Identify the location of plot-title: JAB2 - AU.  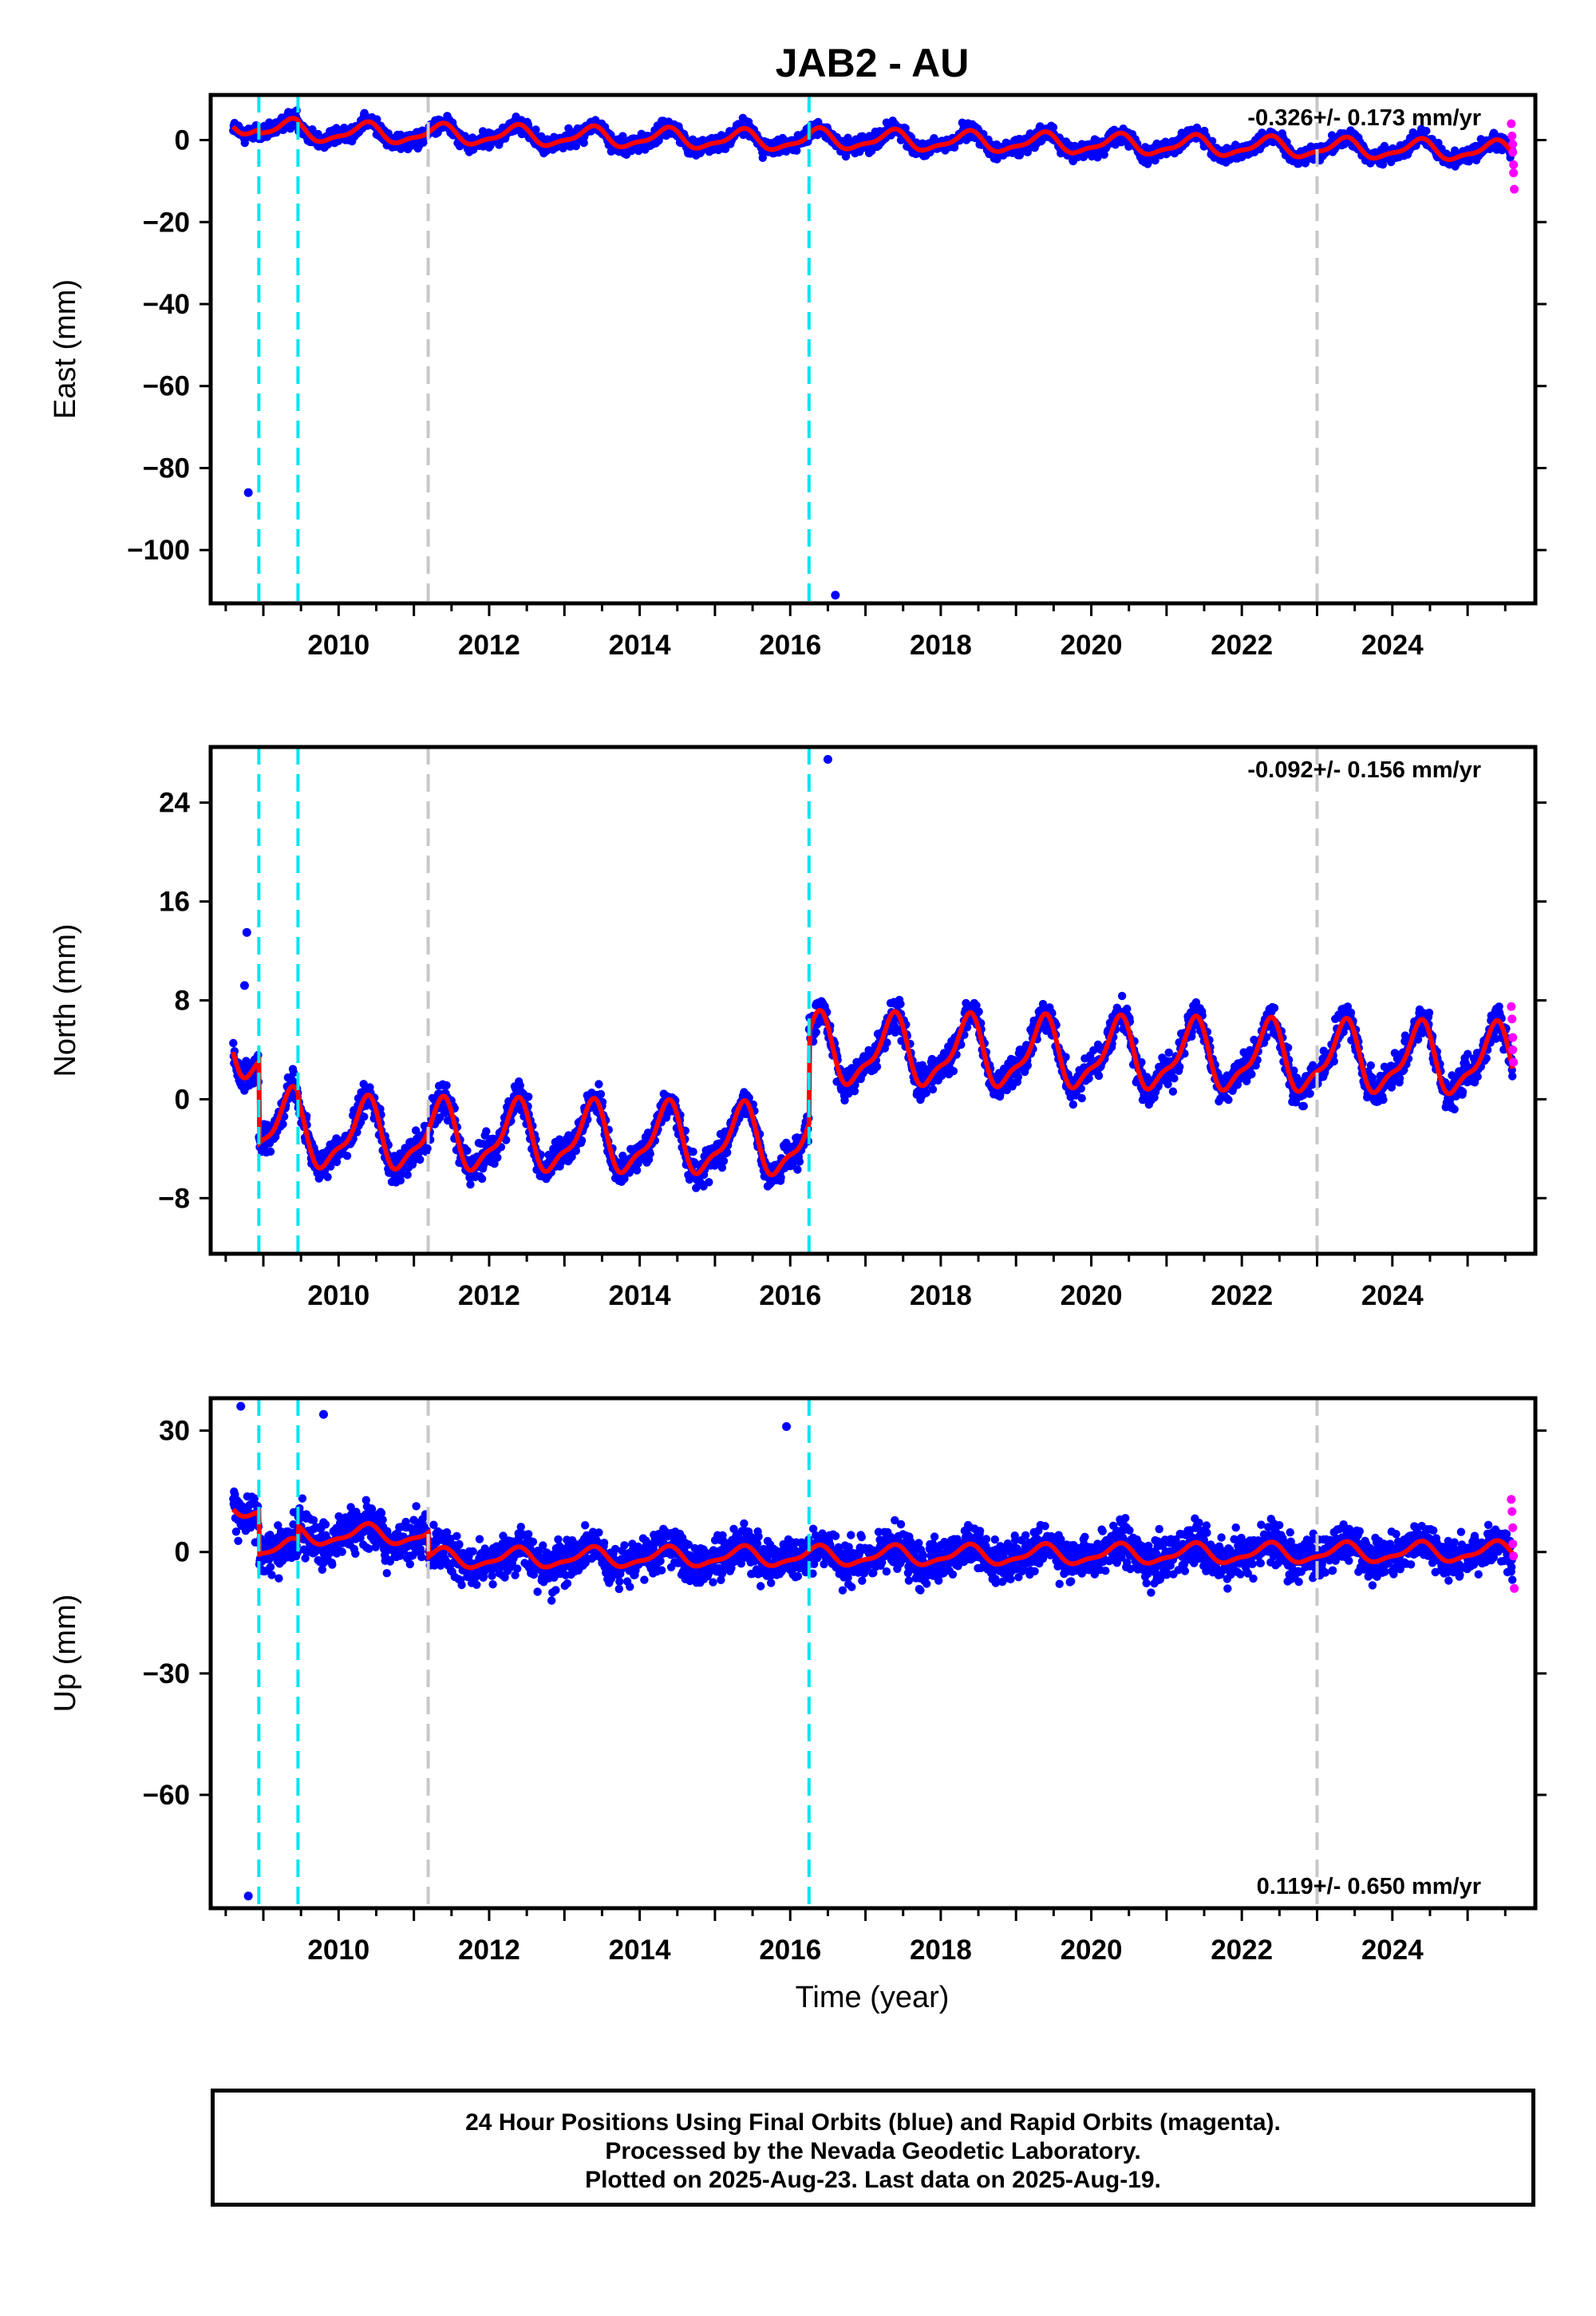
(873, 63).